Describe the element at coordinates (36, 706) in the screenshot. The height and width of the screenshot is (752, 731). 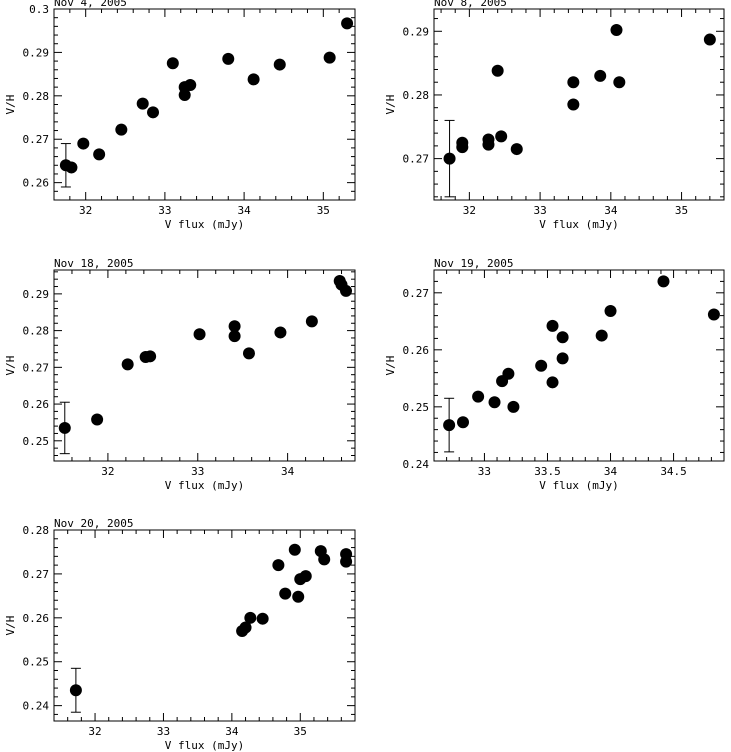
I see `y-tick-label: 0.24` at that location.